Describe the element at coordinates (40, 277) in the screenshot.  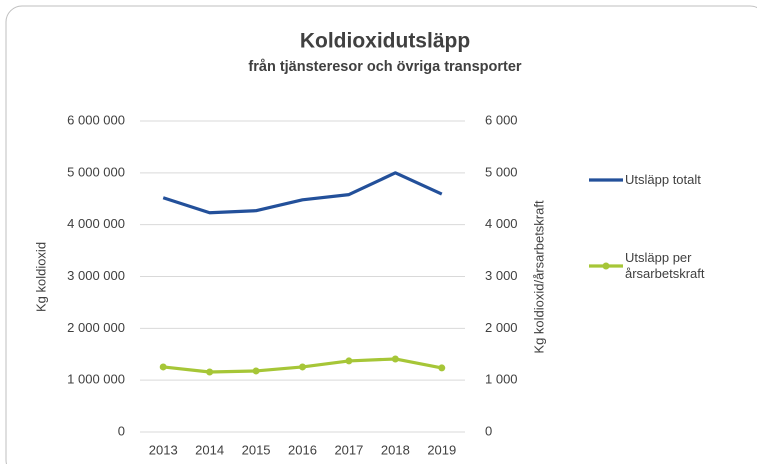
I see `y-axis-title: Kg koldioxid` at that location.